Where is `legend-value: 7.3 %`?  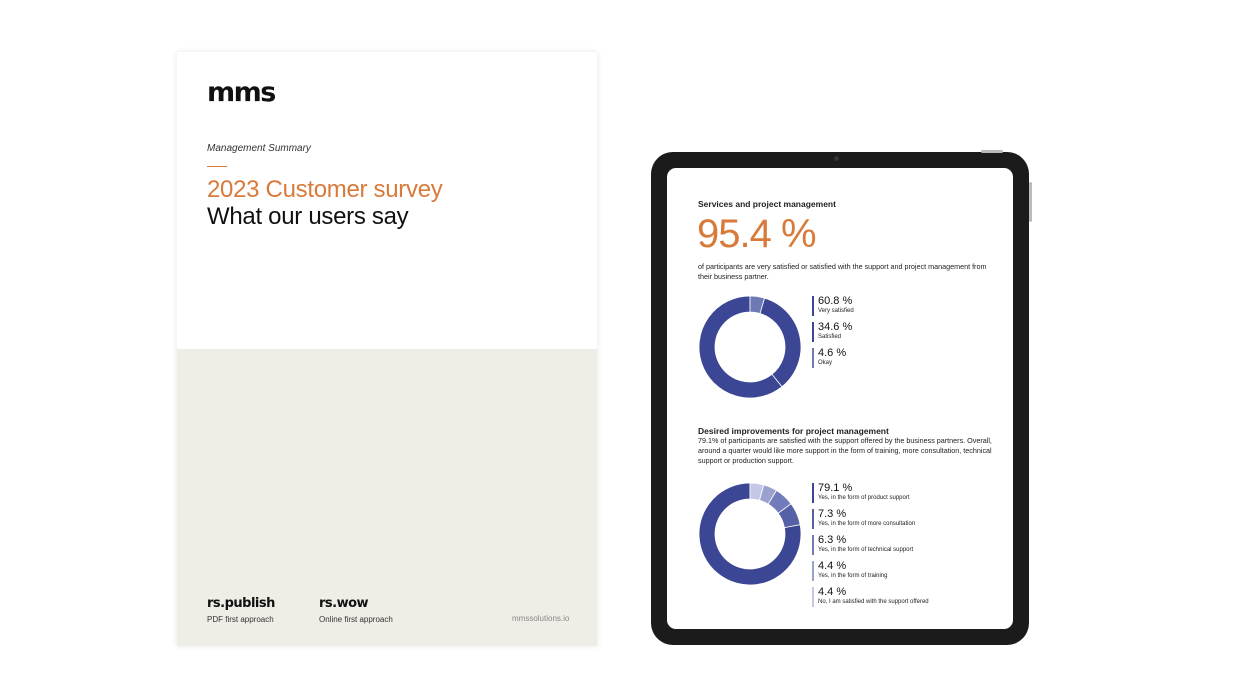
legend-value: 7.3 % is located at coordinates (832, 514).